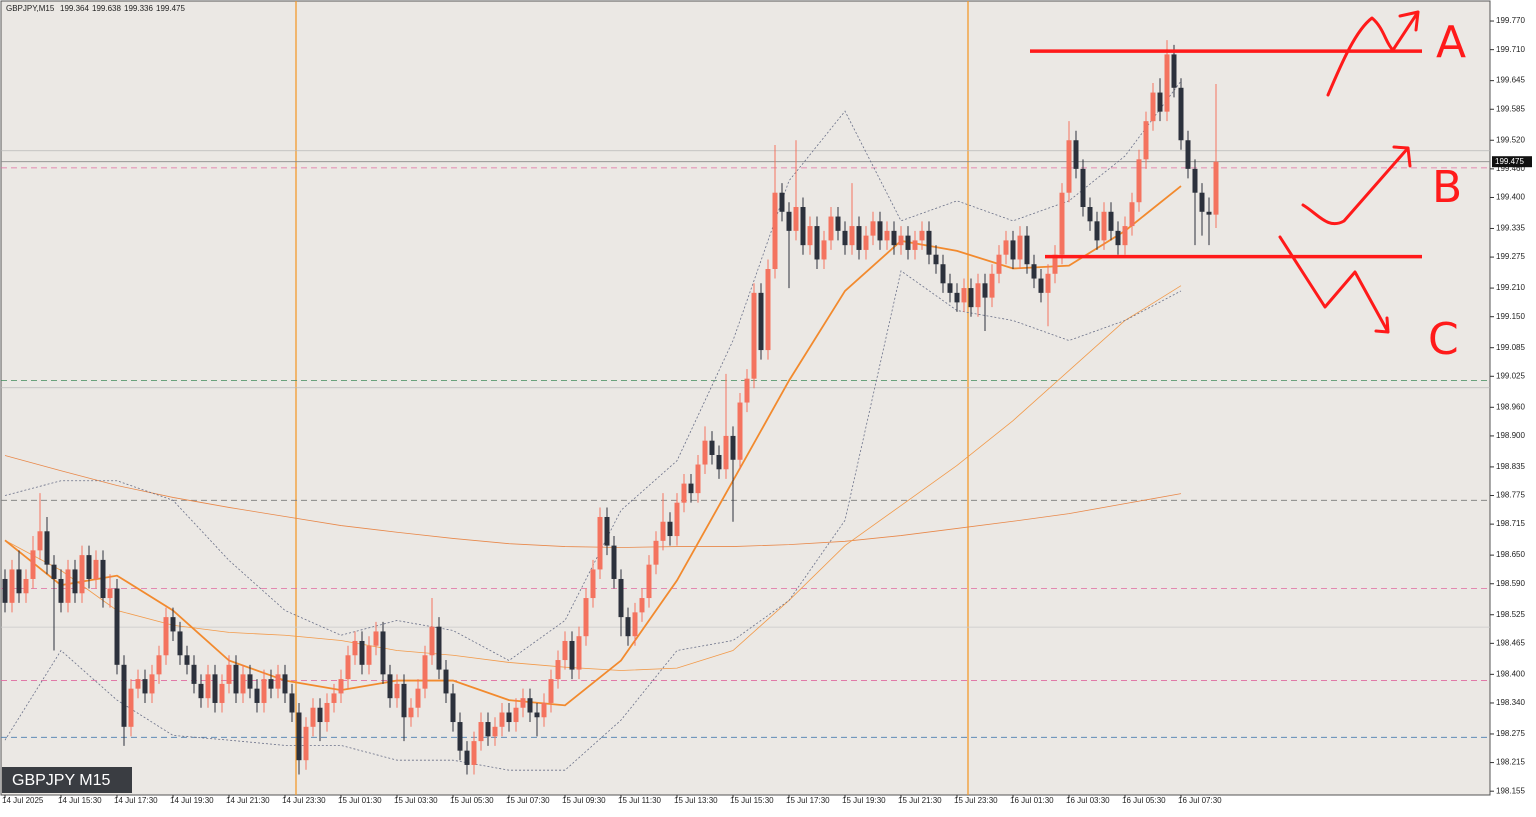 Image resolution: width=1536 pixels, height=817 pixels. What do you see at coordinates (1334, 284) in the screenshot?
I see `arrow-c` at bounding box center [1334, 284].